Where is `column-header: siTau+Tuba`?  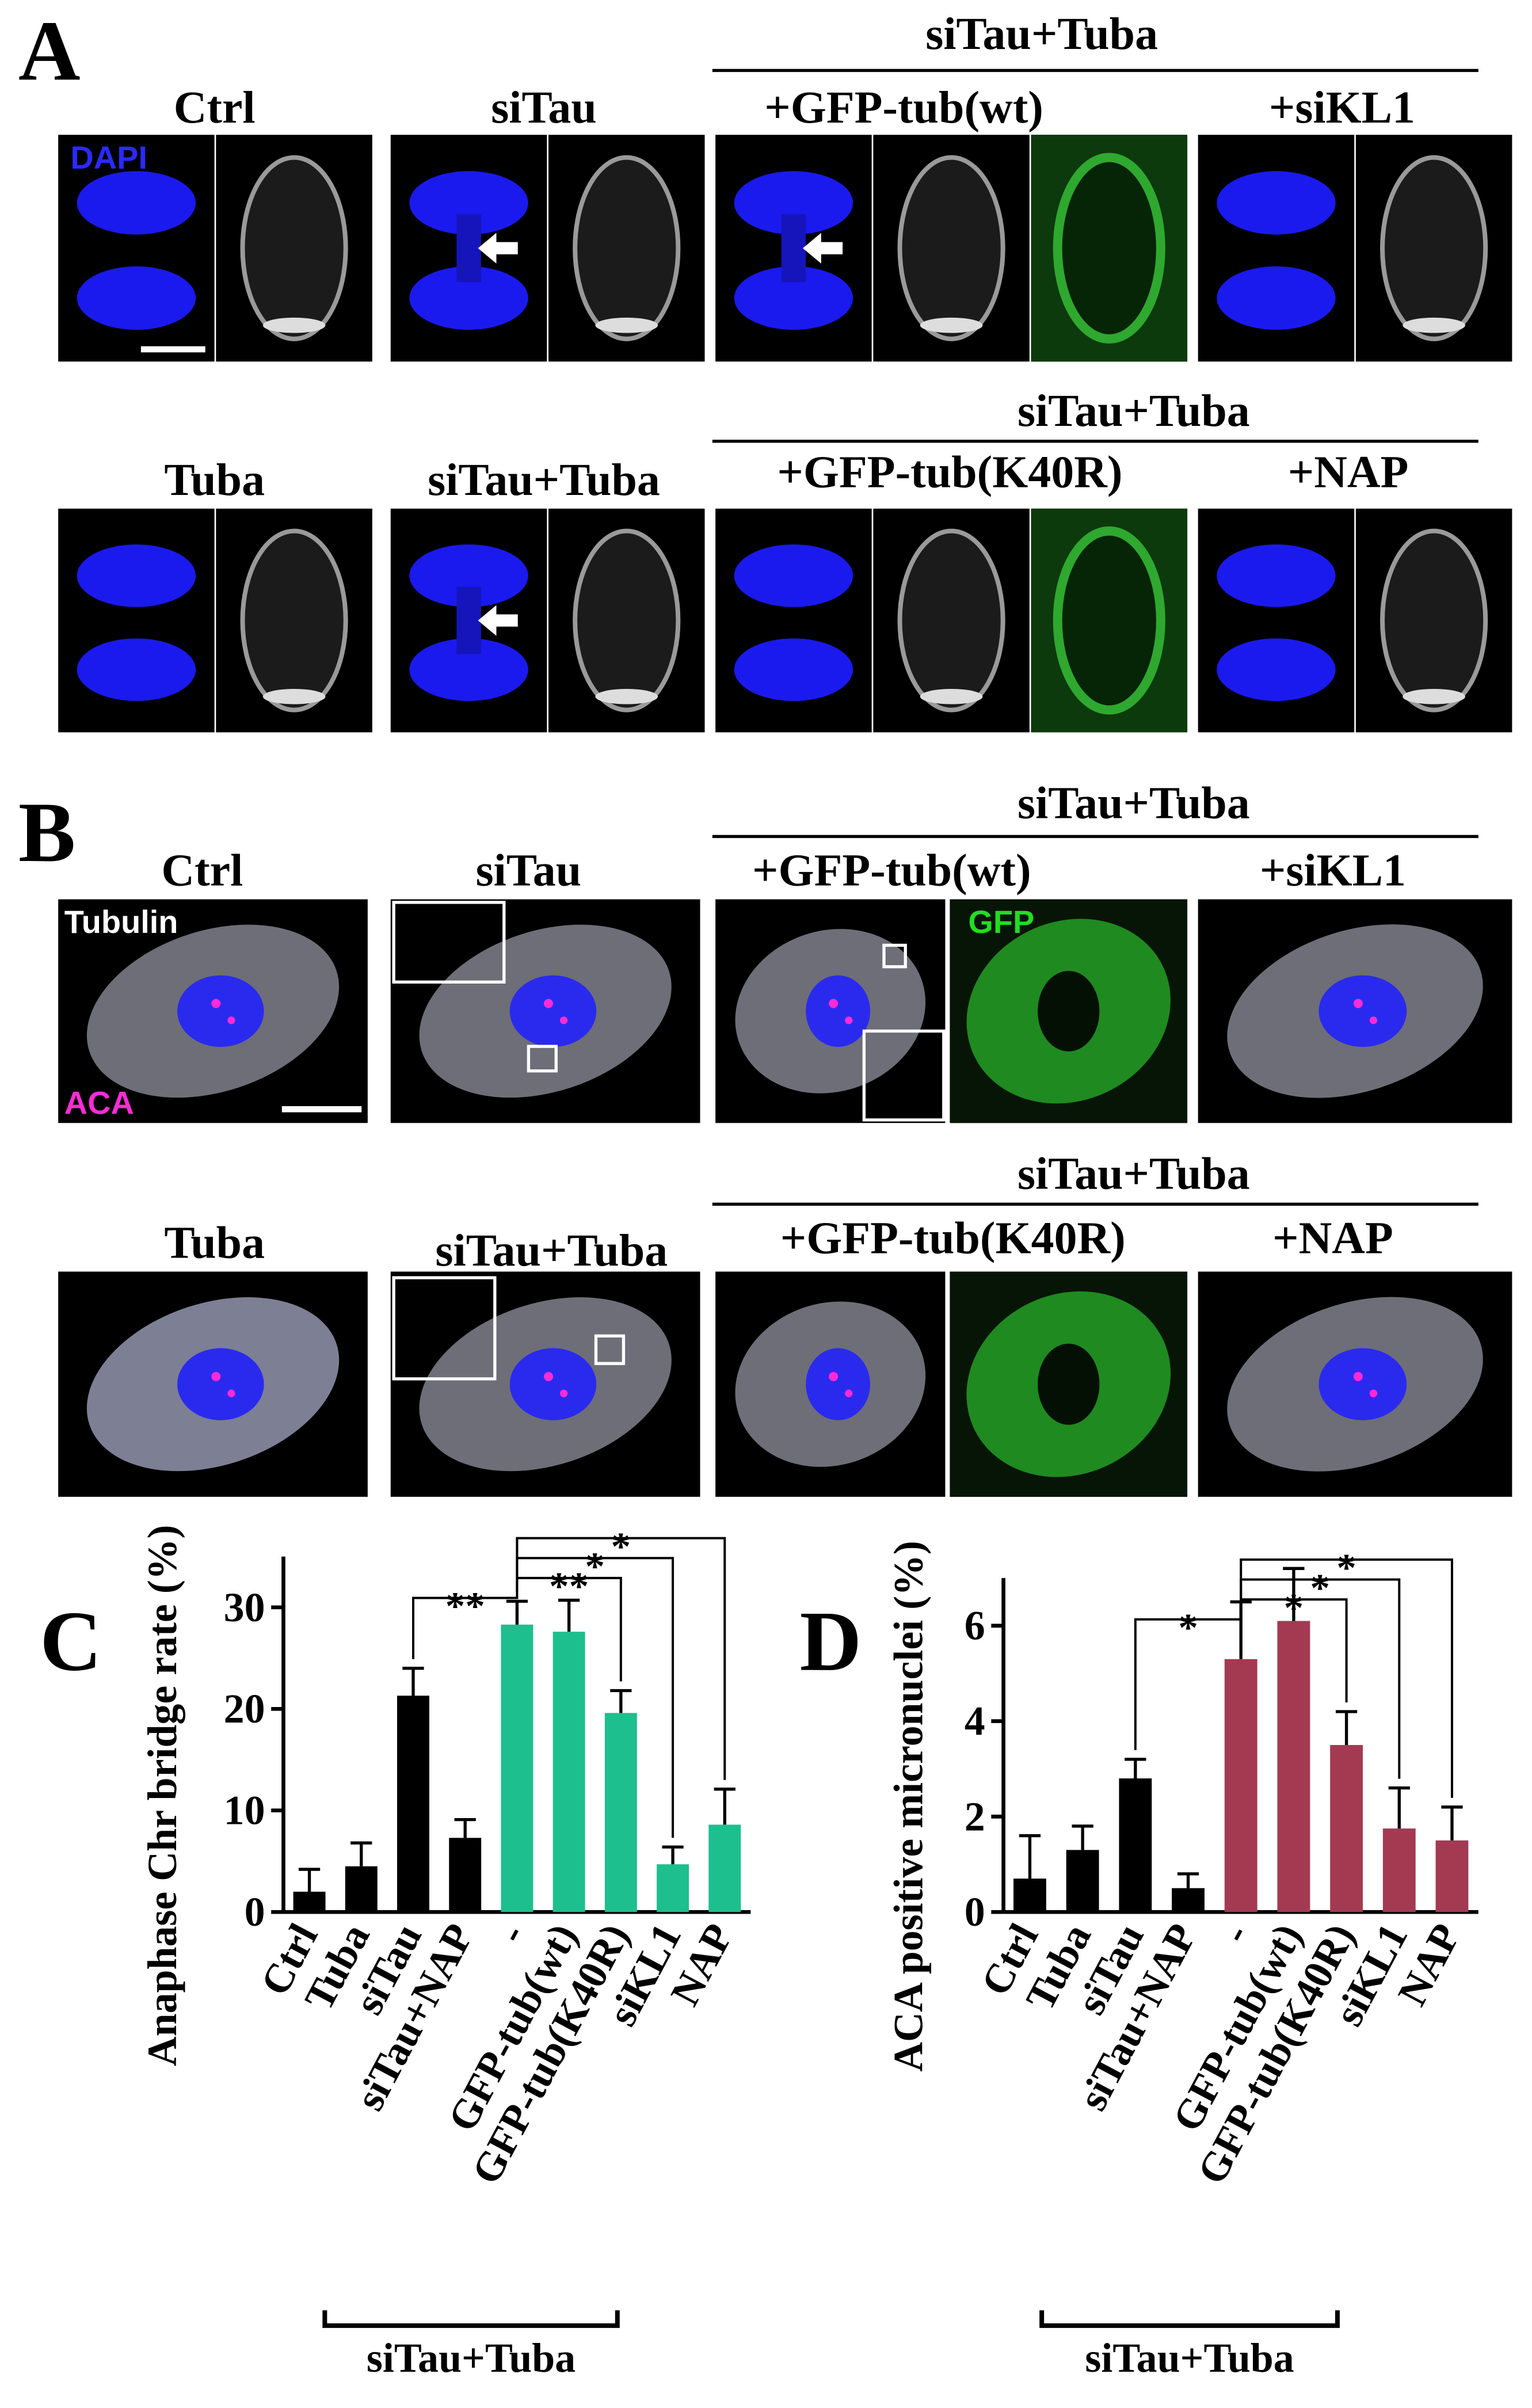 column-header: siTau+Tuba is located at coordinates (544, 480).